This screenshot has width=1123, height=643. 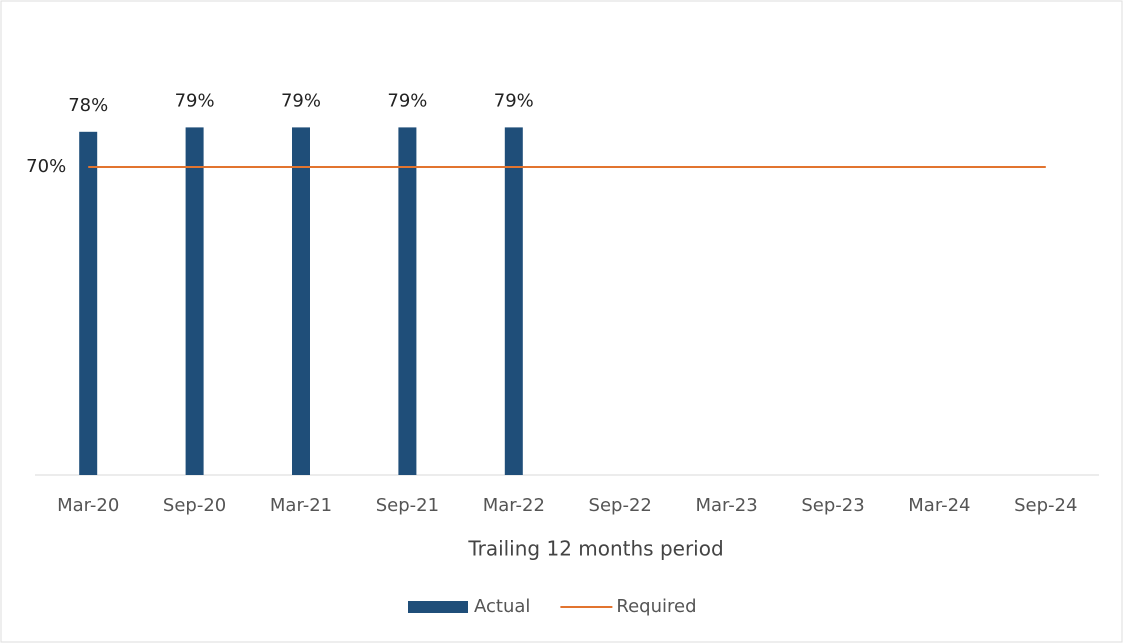 What do you see at coordinates (438, 607) in the screenshot?
I see `legend-swatch` at bounding box center [438, 607].